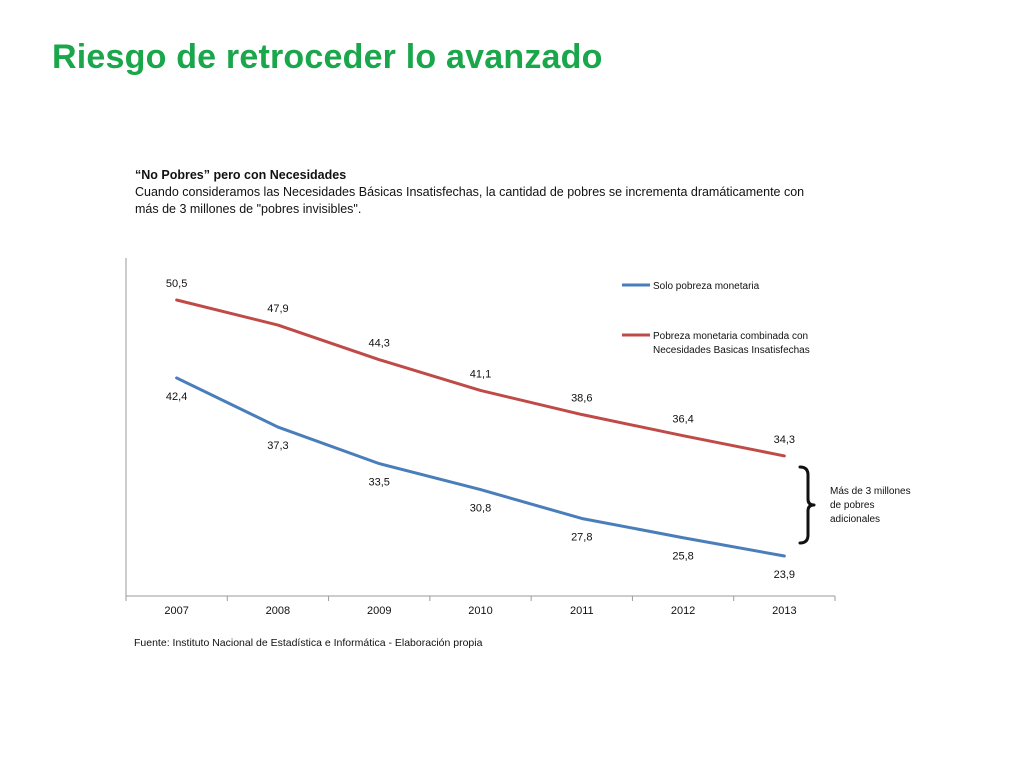  What do you see at coordinates (682, 557) in the screenshot?
I see `data-label: 25,8` at bounding box center [682, 557].